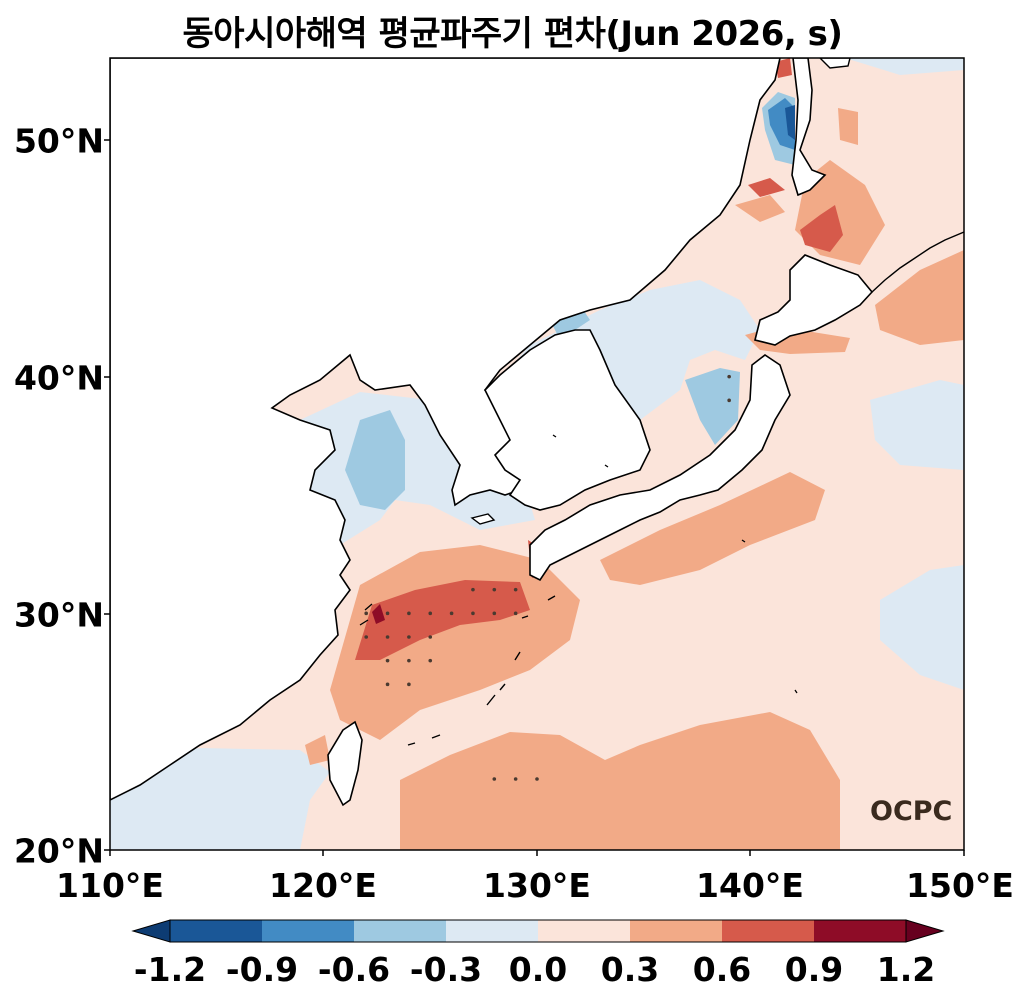  I want to click on land-korean-peninsula, so click(567, 420).